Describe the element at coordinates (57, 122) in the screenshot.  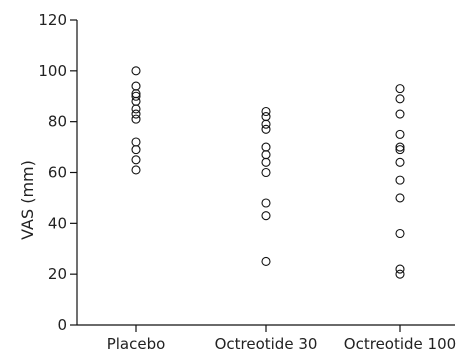
I see `y-tick-label: 80` at that location.